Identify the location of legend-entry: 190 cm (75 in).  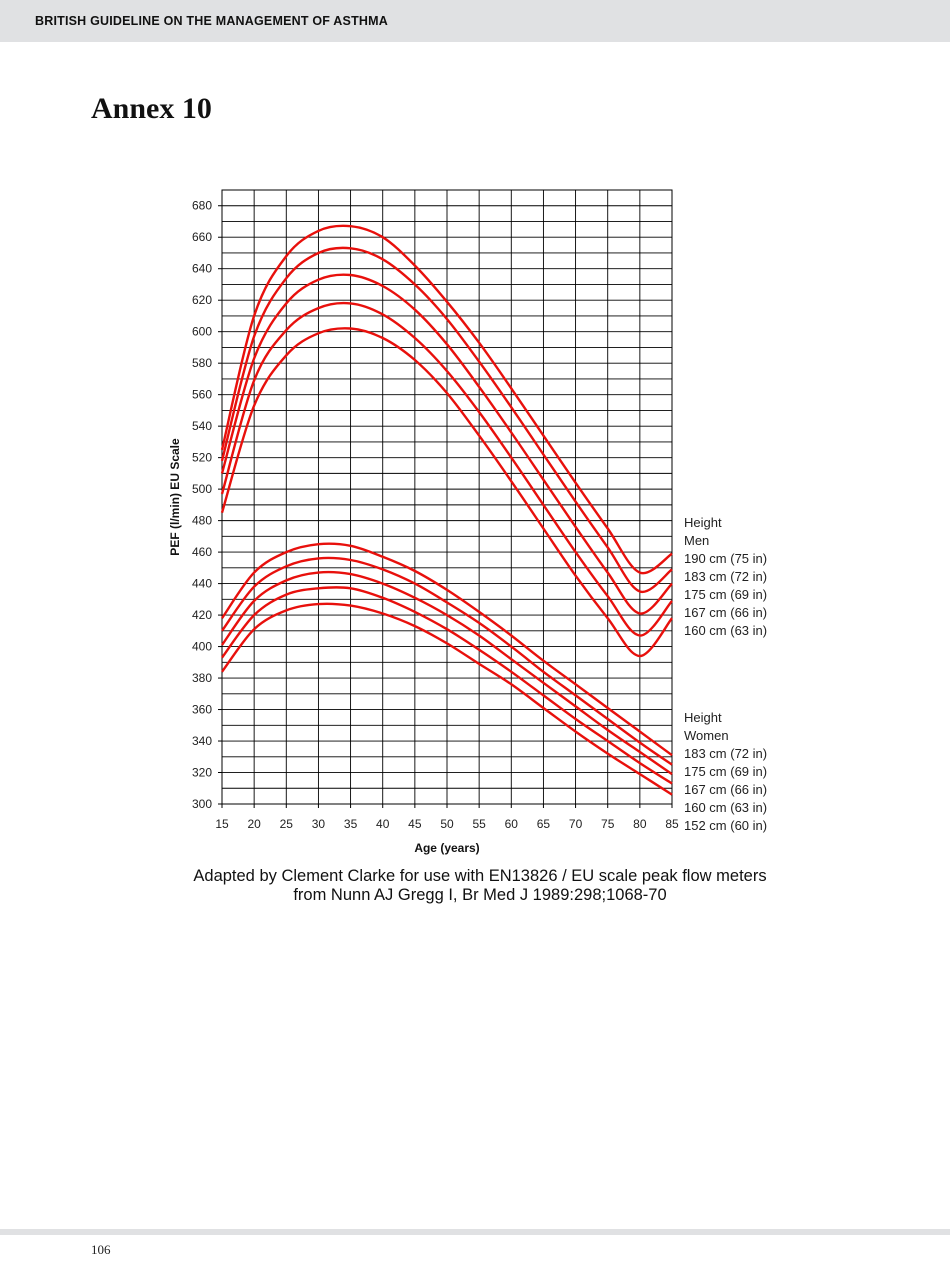
(725, 558).